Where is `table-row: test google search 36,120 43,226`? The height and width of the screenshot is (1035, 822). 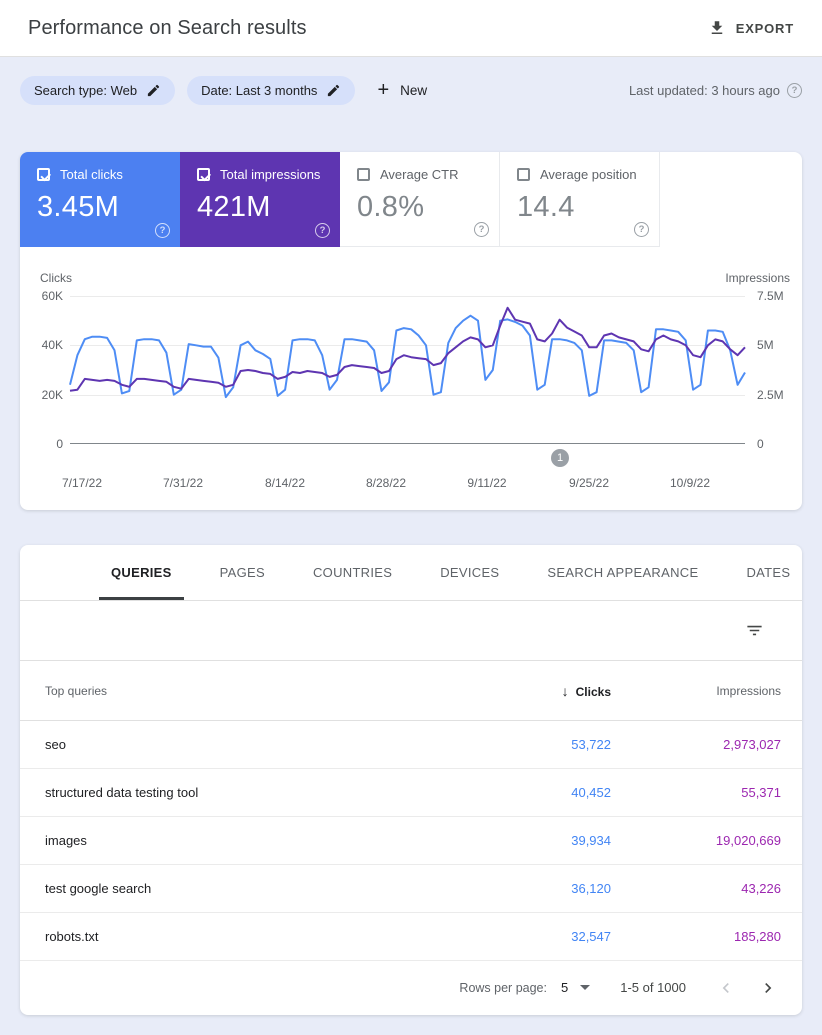
table-row: test google search 36,120 43,226 is located at coordinates (411, 889).